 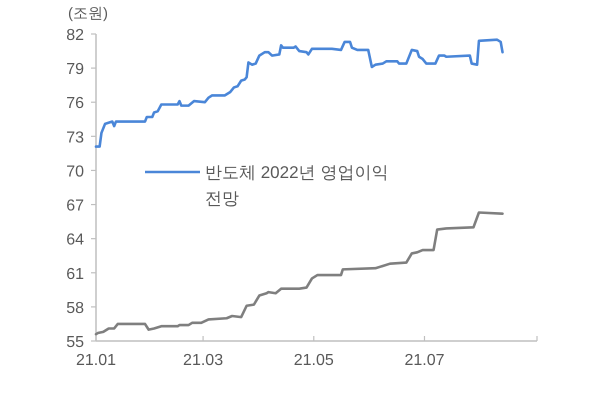 What do you see at coordinates (75, 308) in the screenshot?
I see `y-tick-label: 58` at bounding box center [75, 308].